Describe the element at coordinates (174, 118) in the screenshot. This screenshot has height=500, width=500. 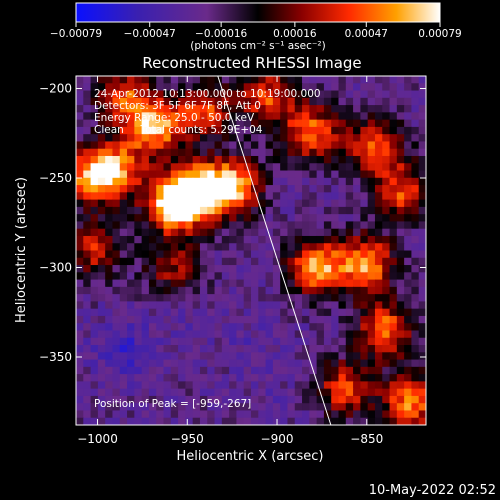
I see `annotation-energy-range: Energy Range: 25.0 - 50.0 keV` at that location.